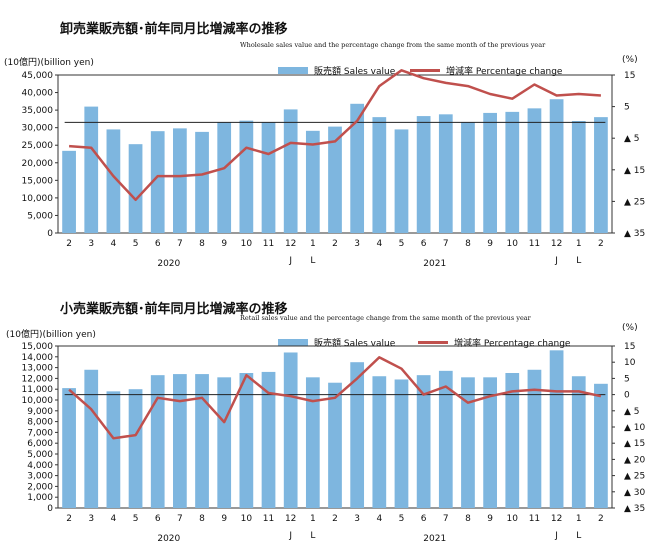 Image resolution: width=670 pixels, height=555 pixels. I want to click on left-axis-tick-label: 25,000, so click(38, 146).